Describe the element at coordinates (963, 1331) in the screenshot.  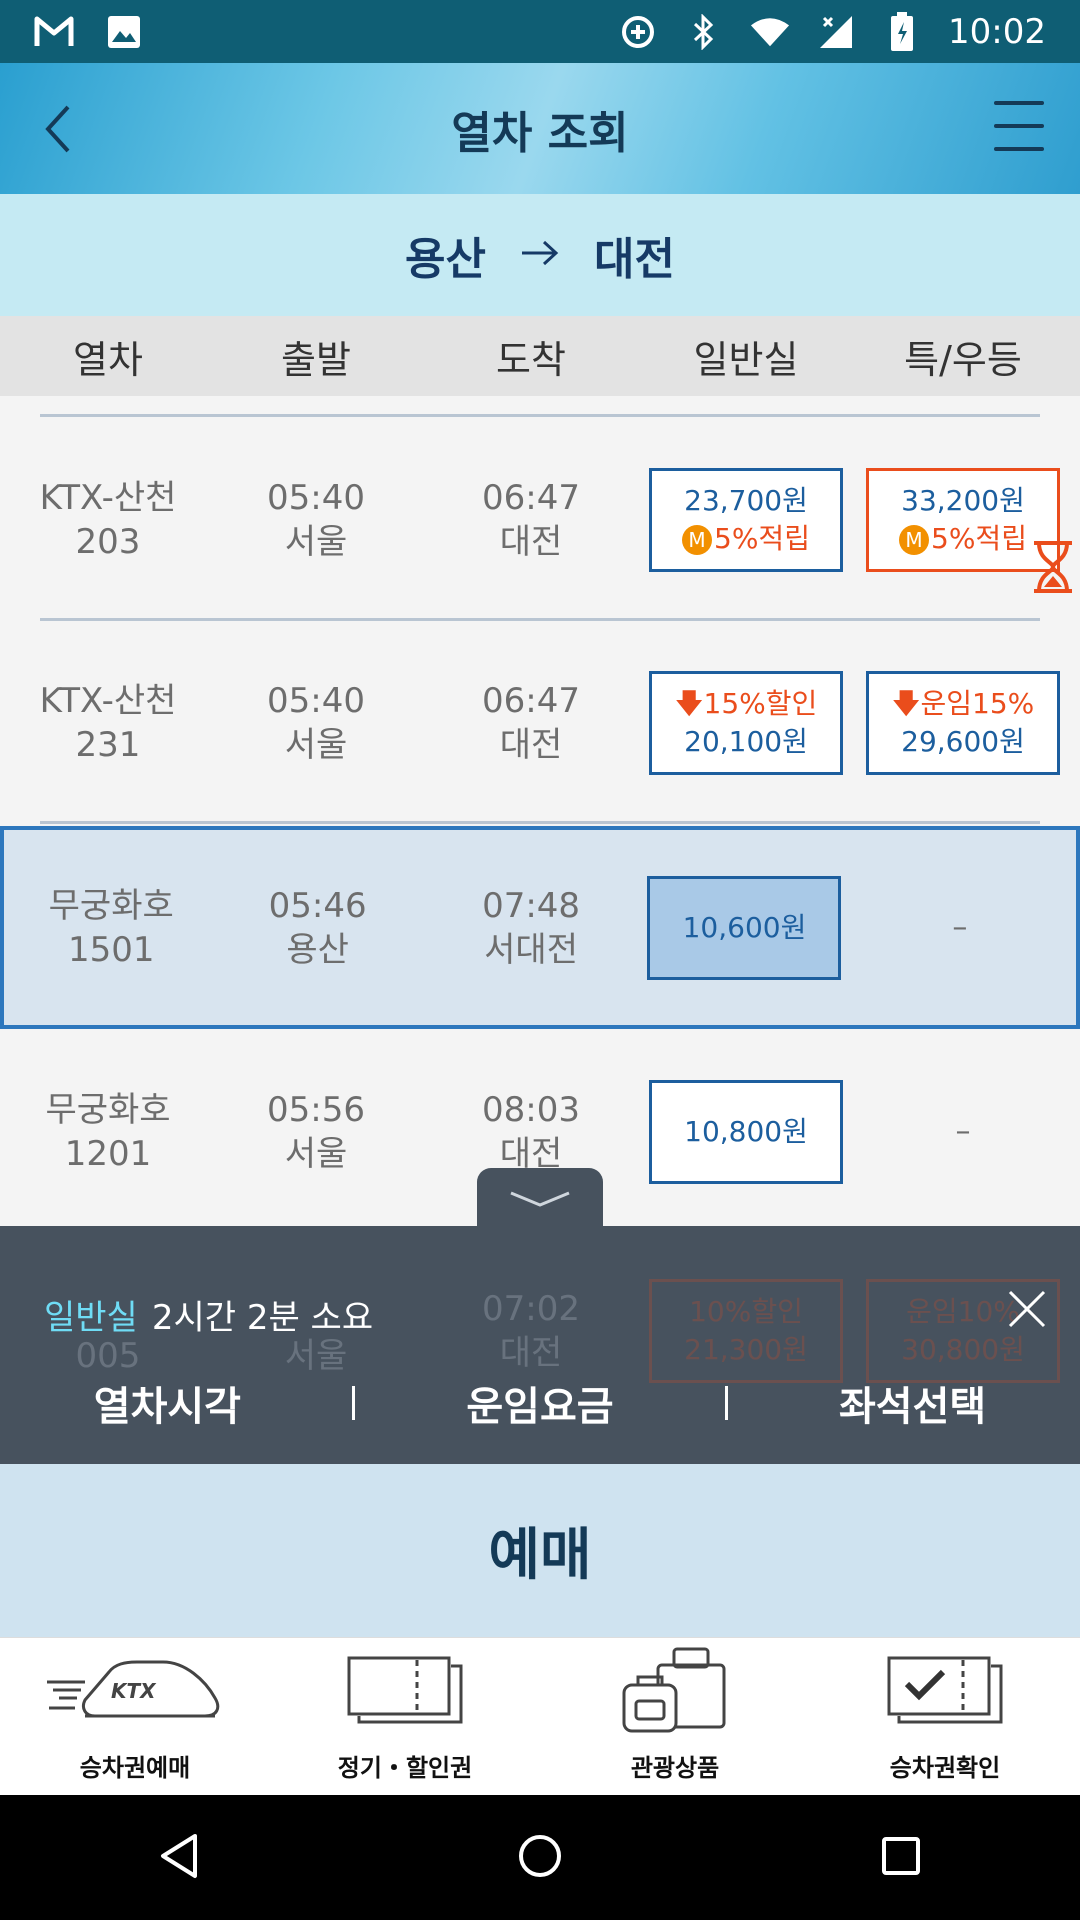
I see `special-fare-button: 운임10% 30,800원` at that location.